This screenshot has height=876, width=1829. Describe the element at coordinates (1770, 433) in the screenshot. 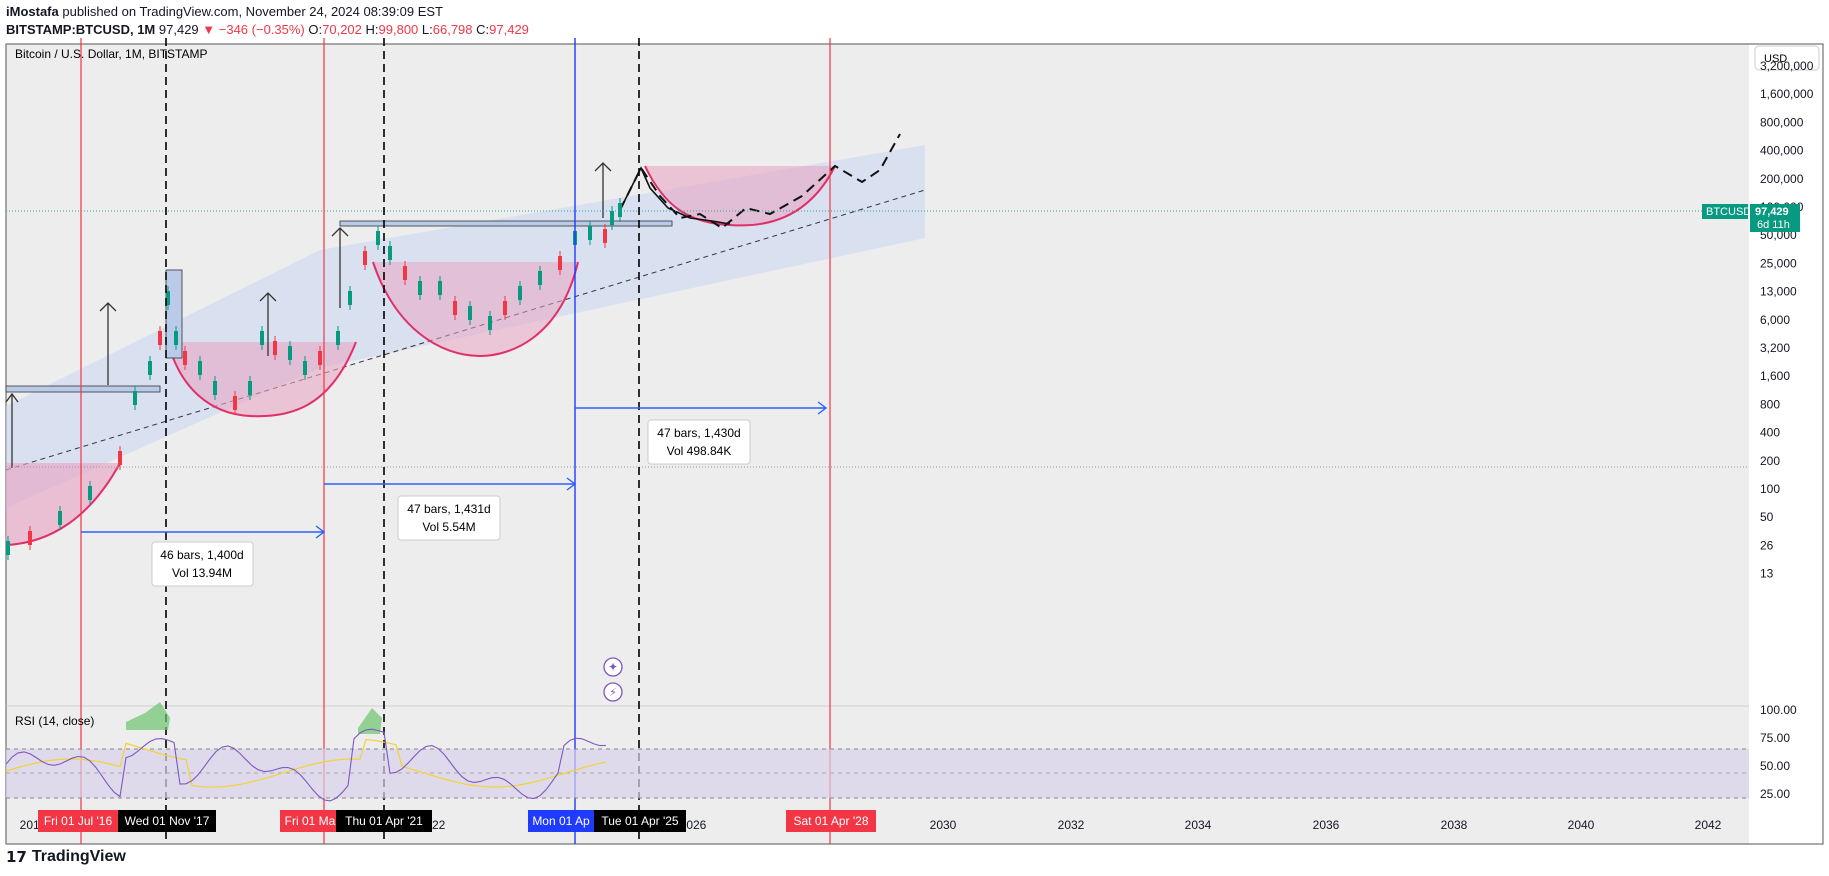

I see `price-tick: 400` at that location.